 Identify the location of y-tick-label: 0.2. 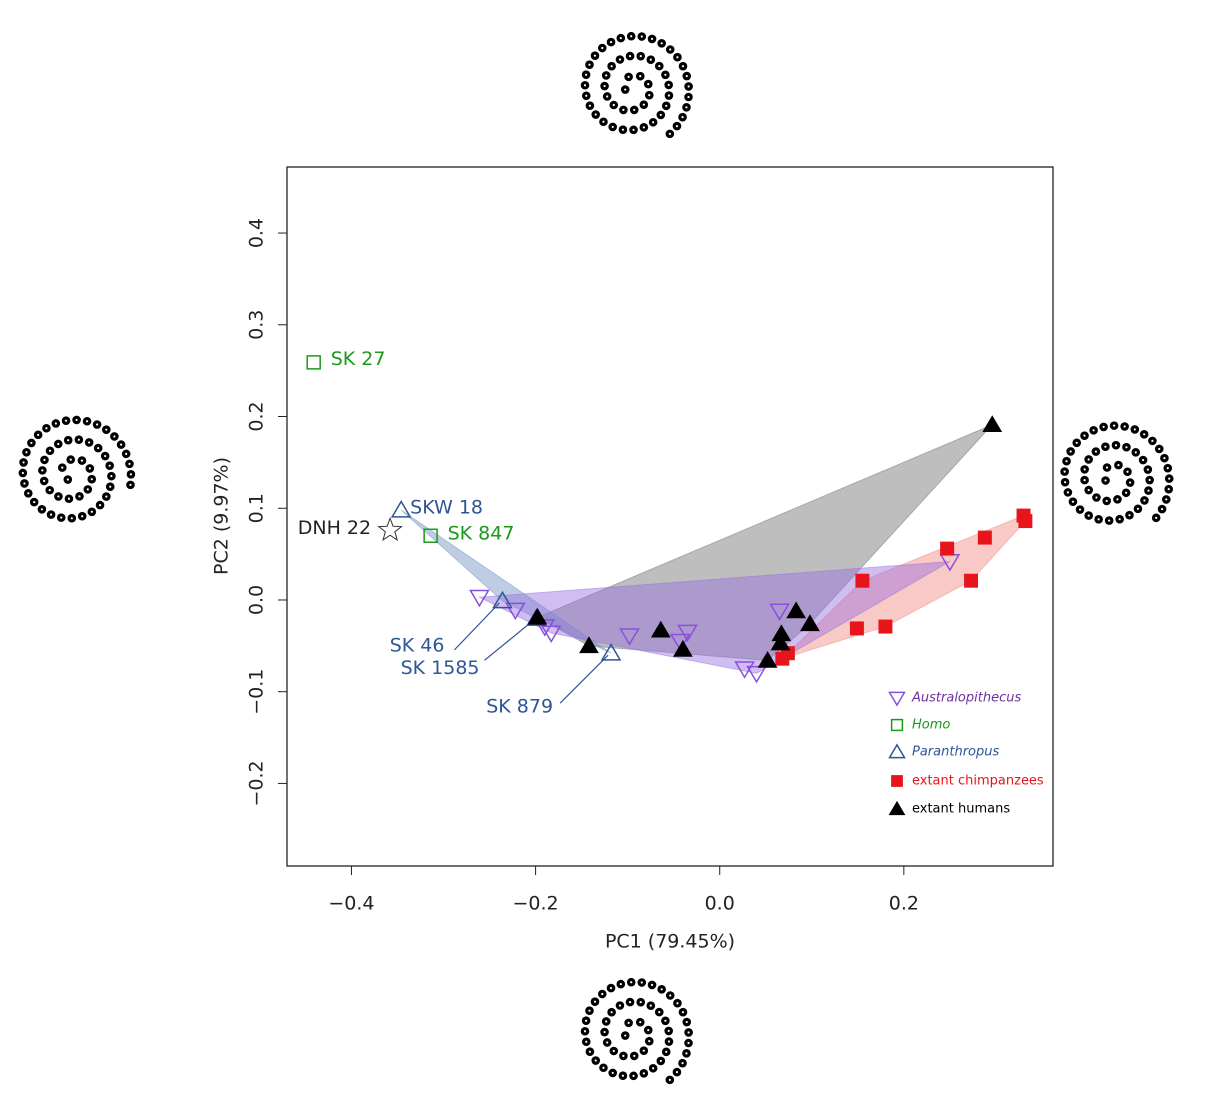
(257, 416).